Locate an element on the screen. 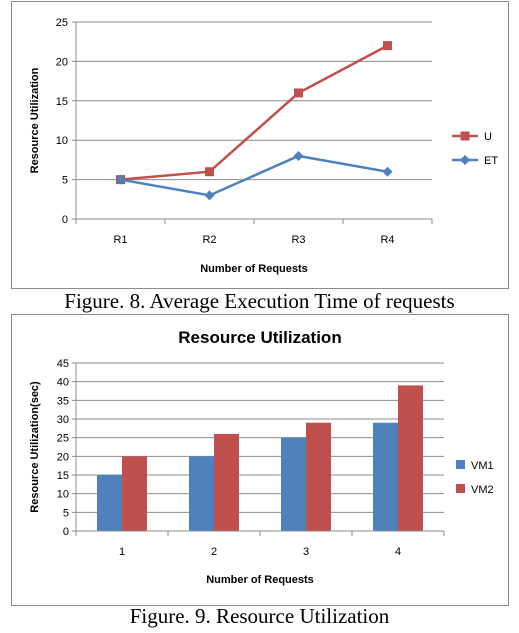 This screenshot has height=633, width=519. x-tick-label: R3 is located at coordinates (298, 240).